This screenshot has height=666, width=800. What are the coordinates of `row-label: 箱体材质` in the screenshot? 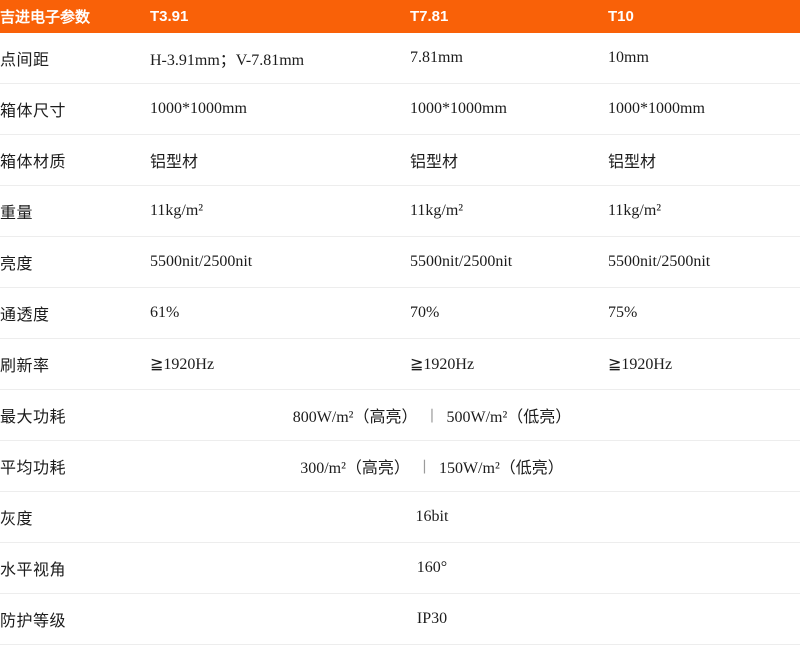 It's located at (75, 160).